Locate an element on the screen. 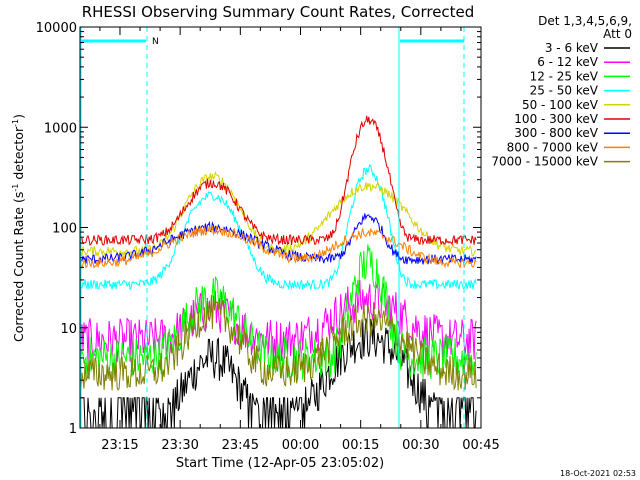 This screenshot has height=480, width=640. legend-entry-label: 800 - 7000 keV is located at coordinates (553, 147).